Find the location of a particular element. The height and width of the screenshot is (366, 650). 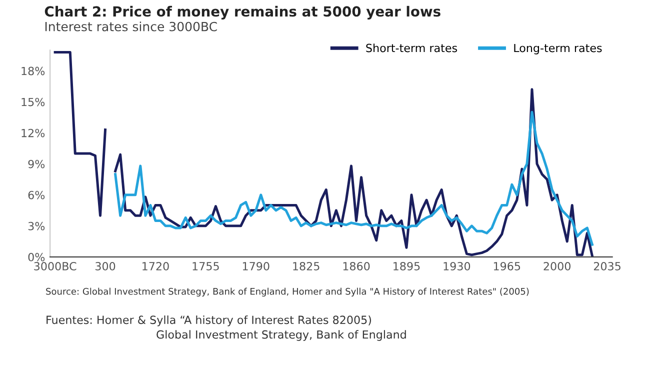

chart-title: Chart 2: Price of money remains at 5000 year lows is located at coordinates (242, 13).